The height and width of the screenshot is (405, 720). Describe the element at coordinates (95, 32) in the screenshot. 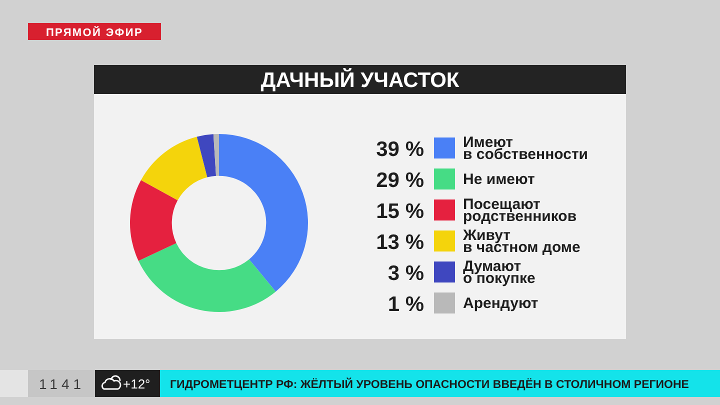

I see `text: ПРЯМОЙ ЭФИР` at that location.